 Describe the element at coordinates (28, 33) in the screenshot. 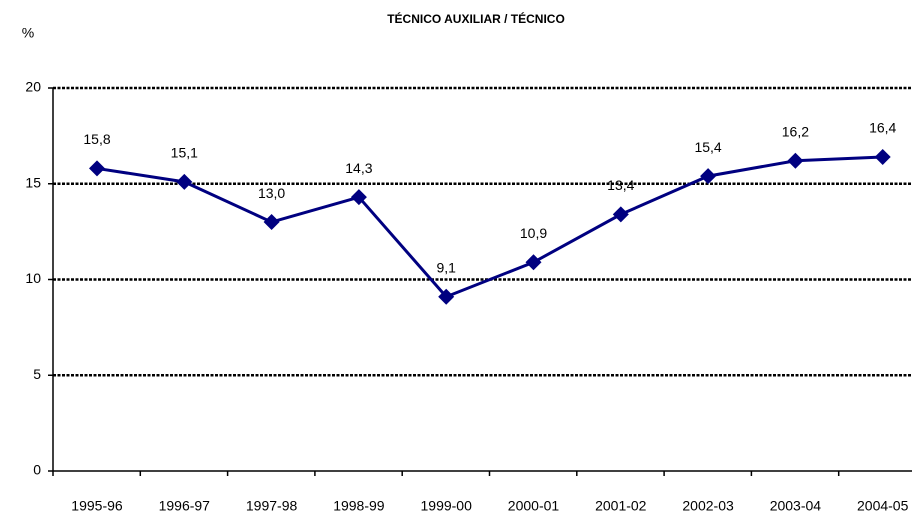

I see `y-axis-label: %` at that location.